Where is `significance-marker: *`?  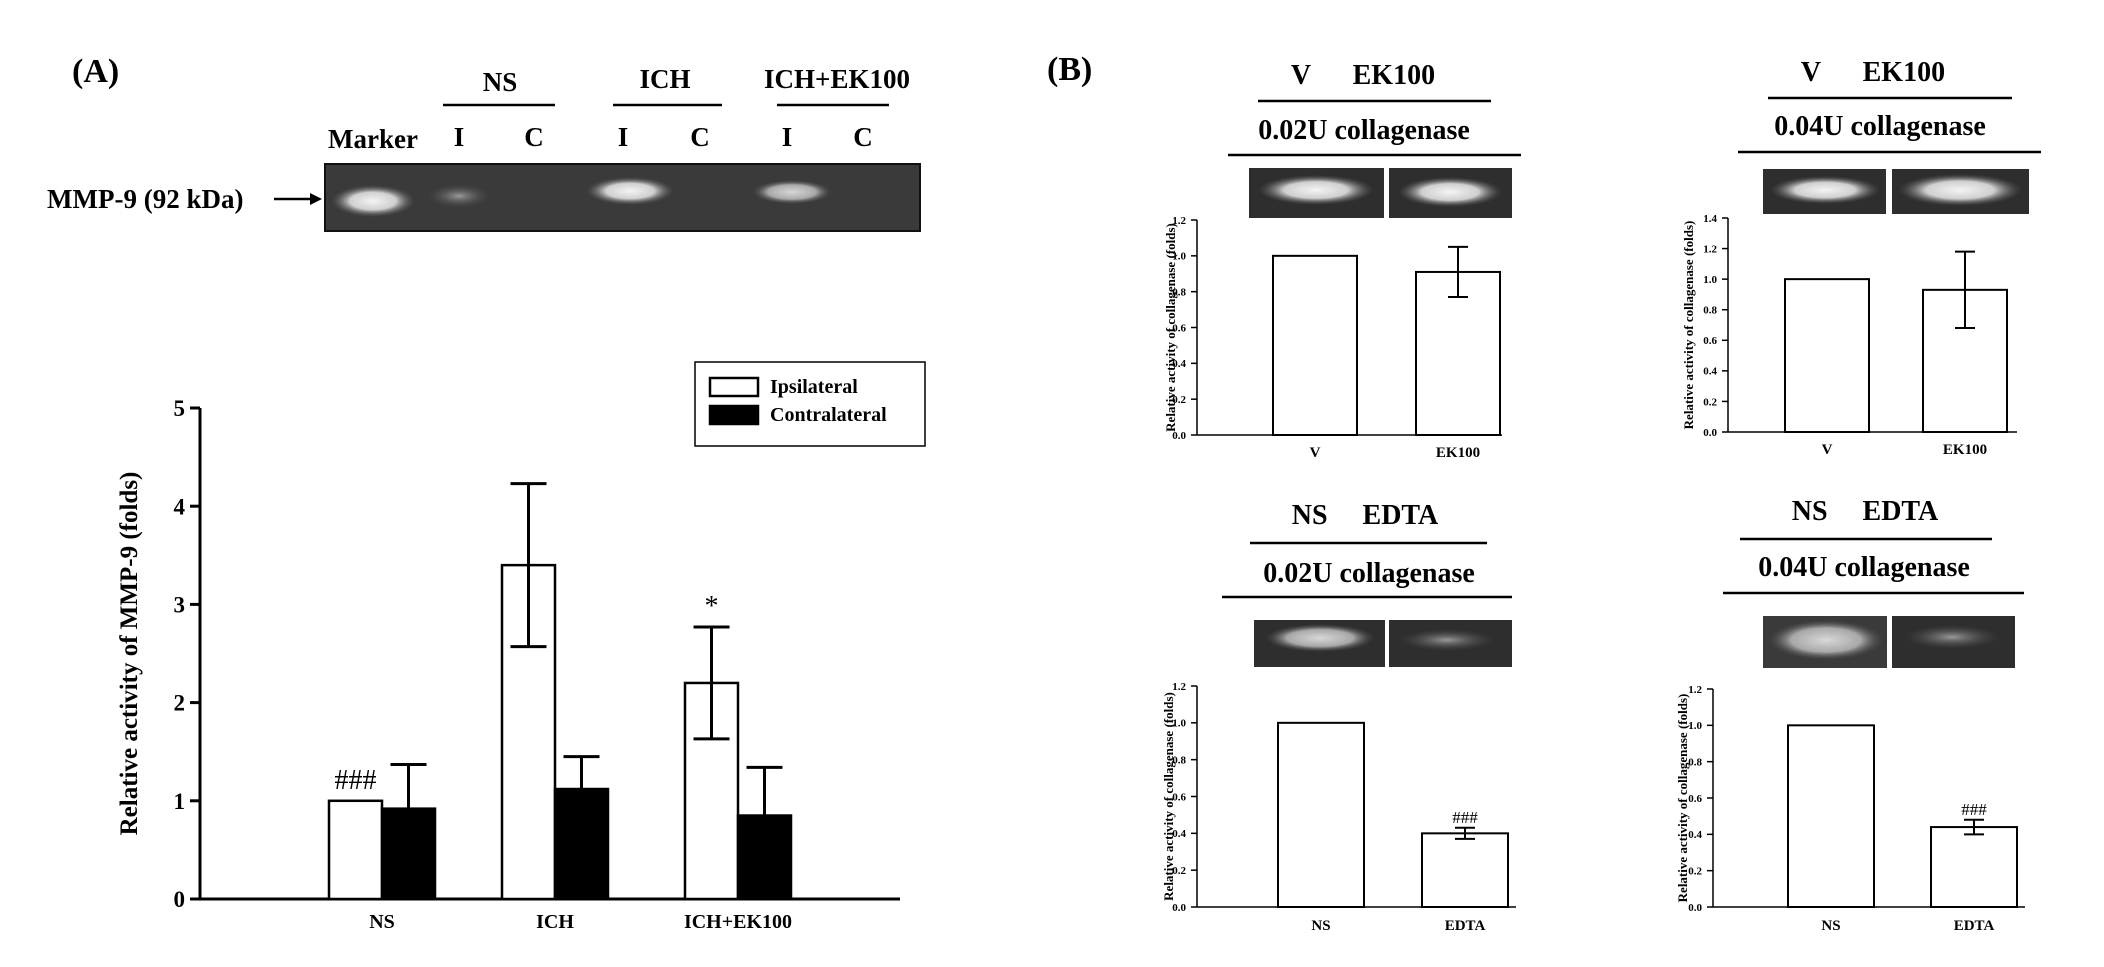 significance-marker: * is located at coordinates (712, 606).